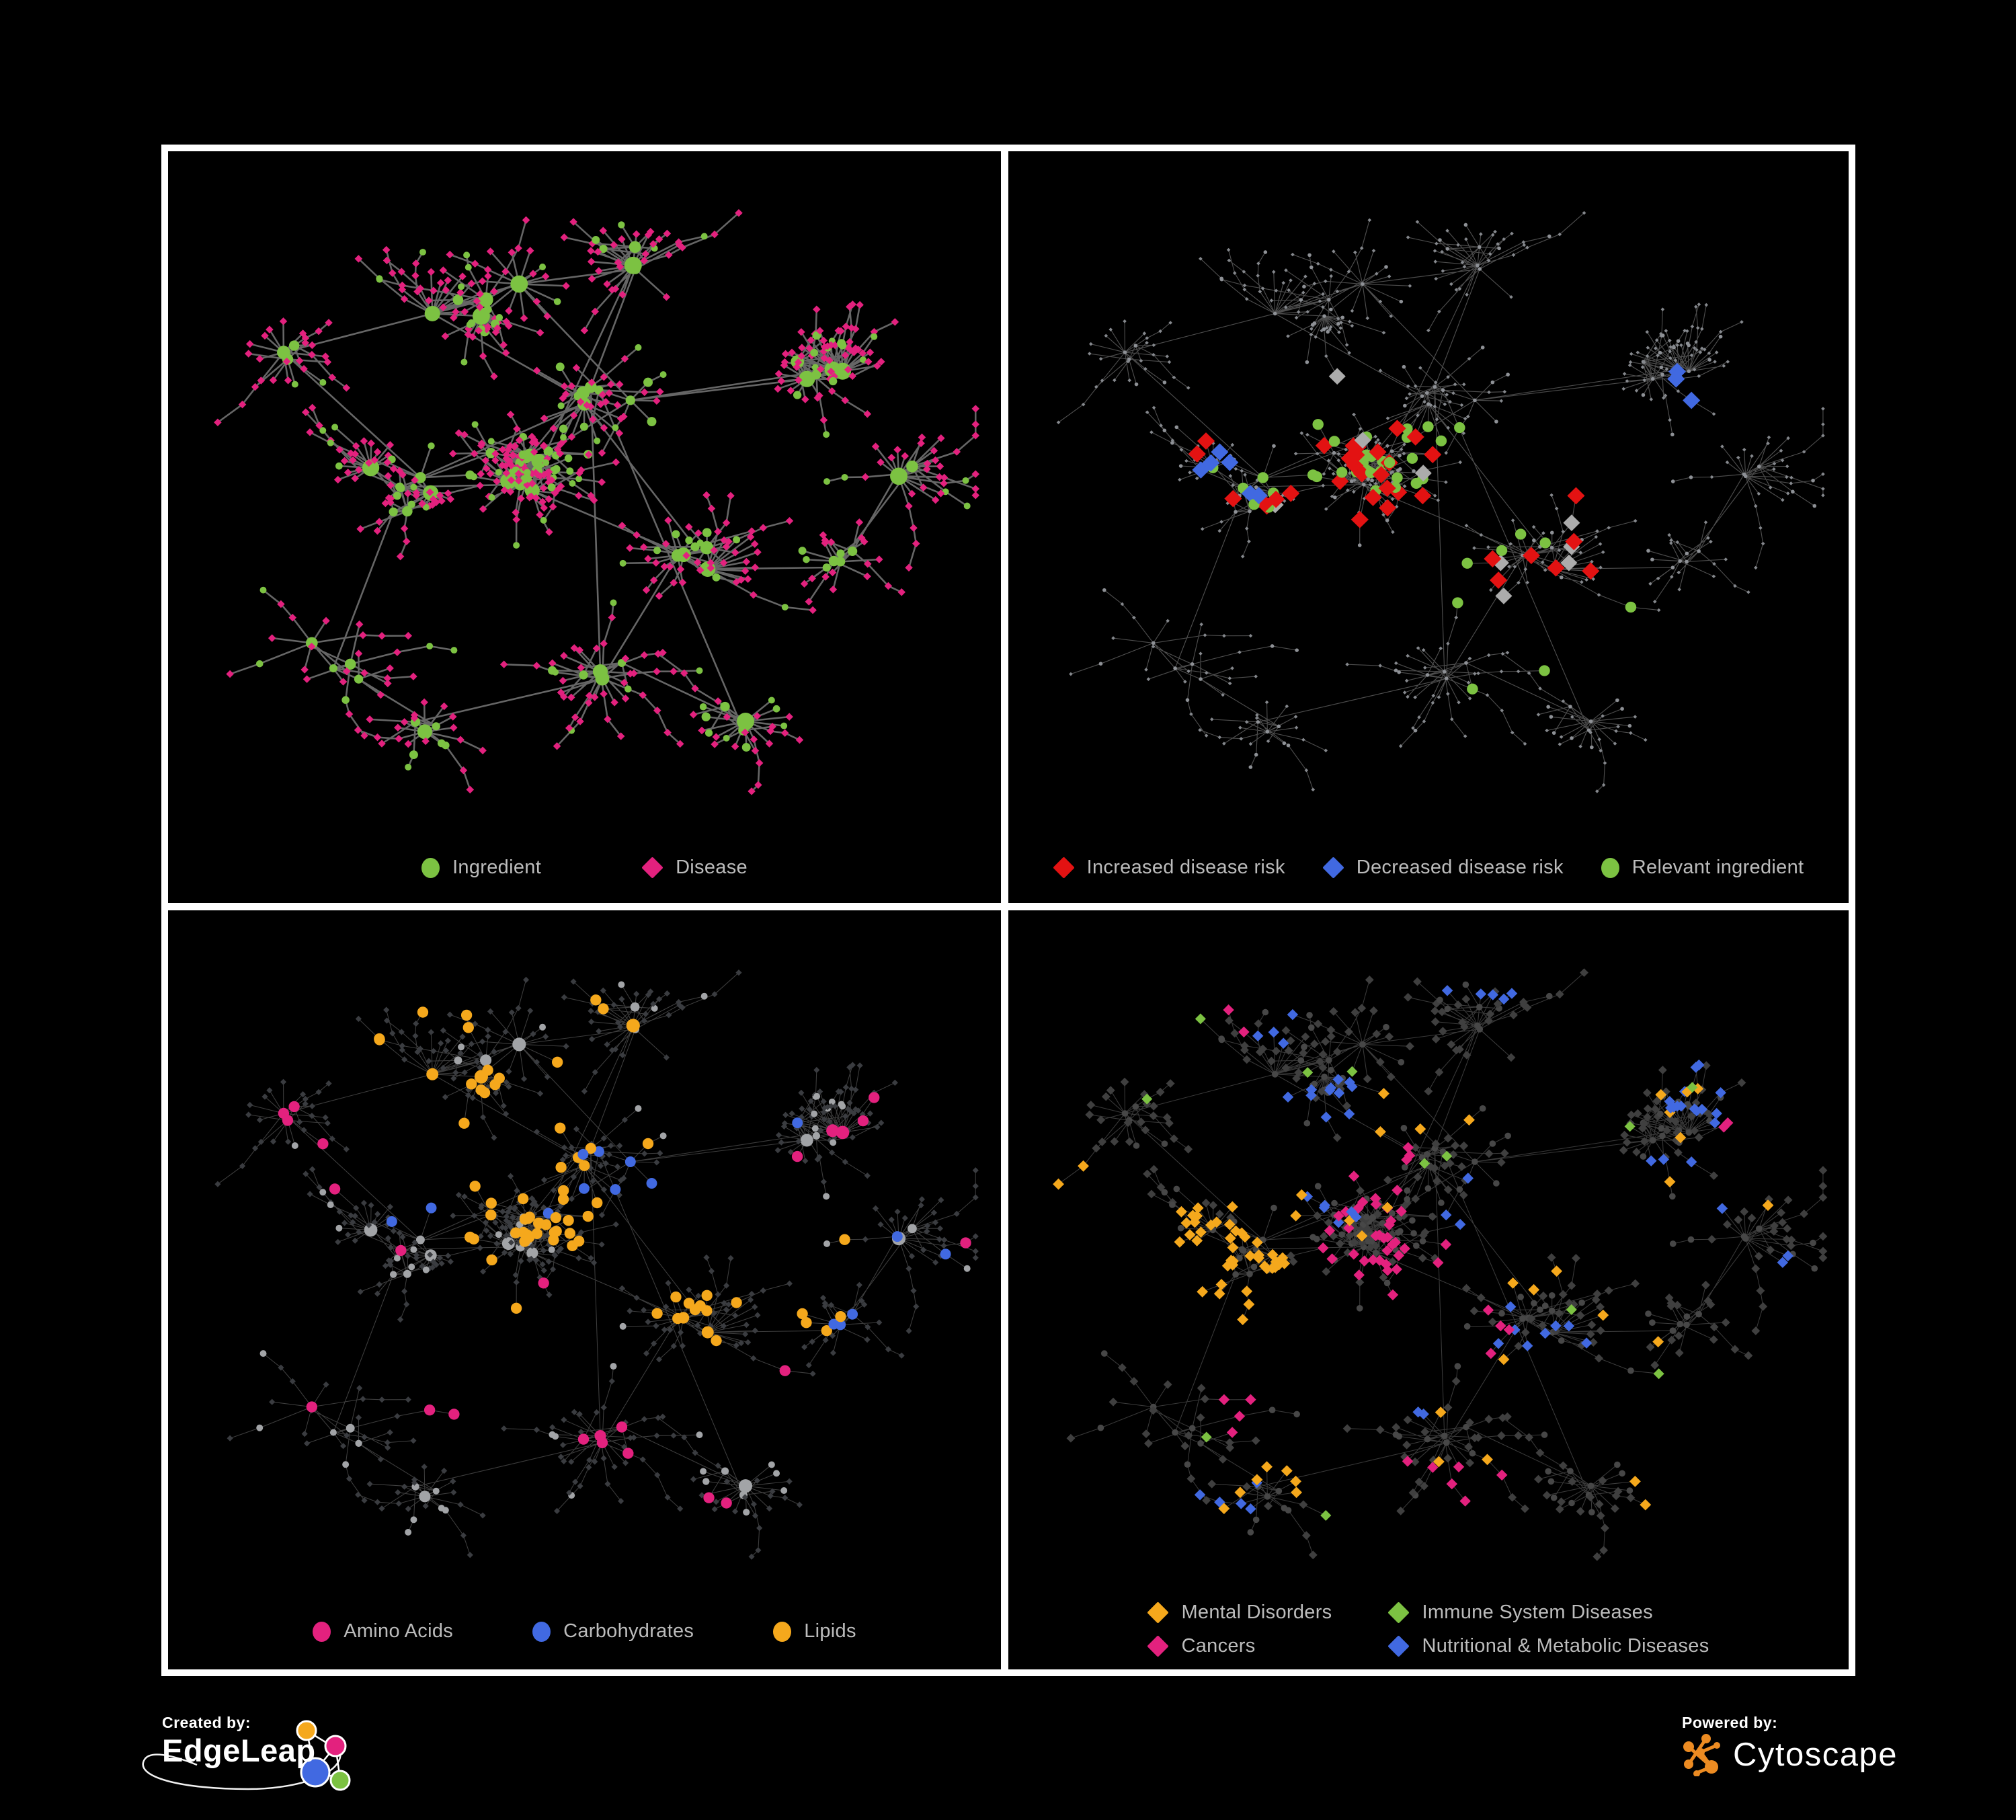  Describe the element at coordinates (1537, 1612) in the screenshot. I see `legend-label: Immune System Diseases` at that location.